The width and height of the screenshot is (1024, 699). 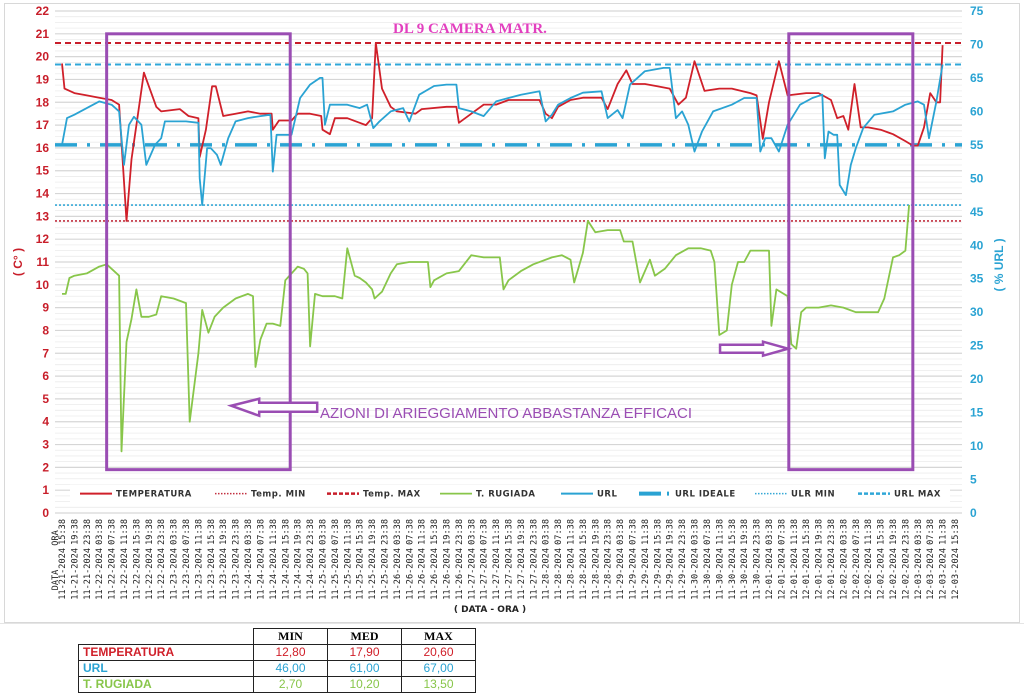 What do you see at coordinates (43, 57) in the screenshot?
I see `y-tick-left: 20` at bounding box center [43, 57].